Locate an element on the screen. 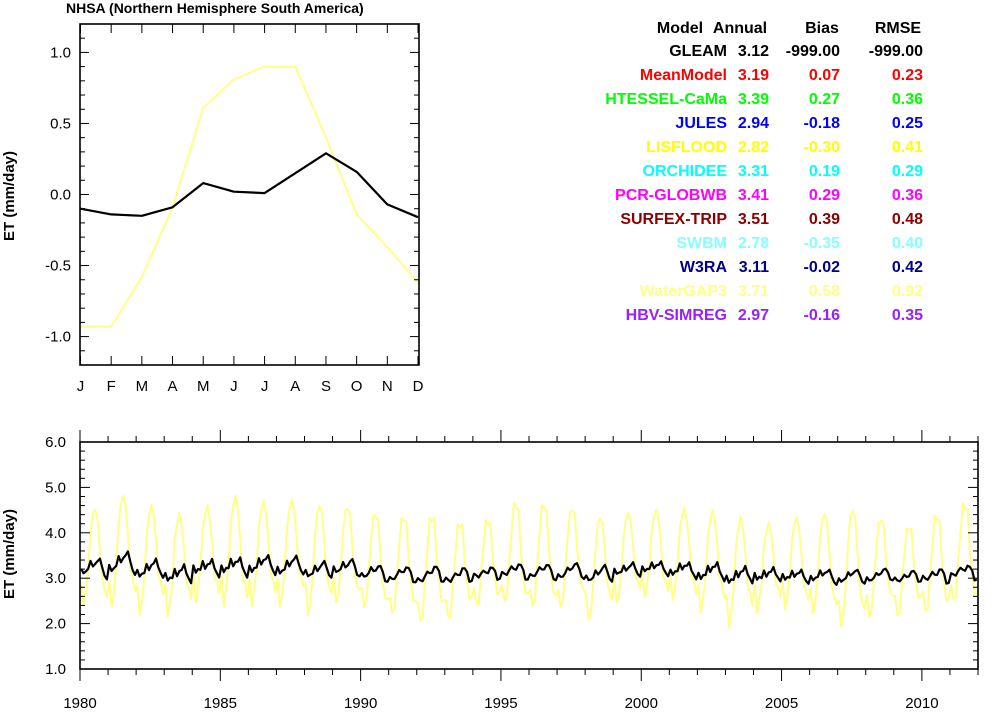 The image size is (1001, 712). stats-value: 0.42 is located at coordinates (907, 267).